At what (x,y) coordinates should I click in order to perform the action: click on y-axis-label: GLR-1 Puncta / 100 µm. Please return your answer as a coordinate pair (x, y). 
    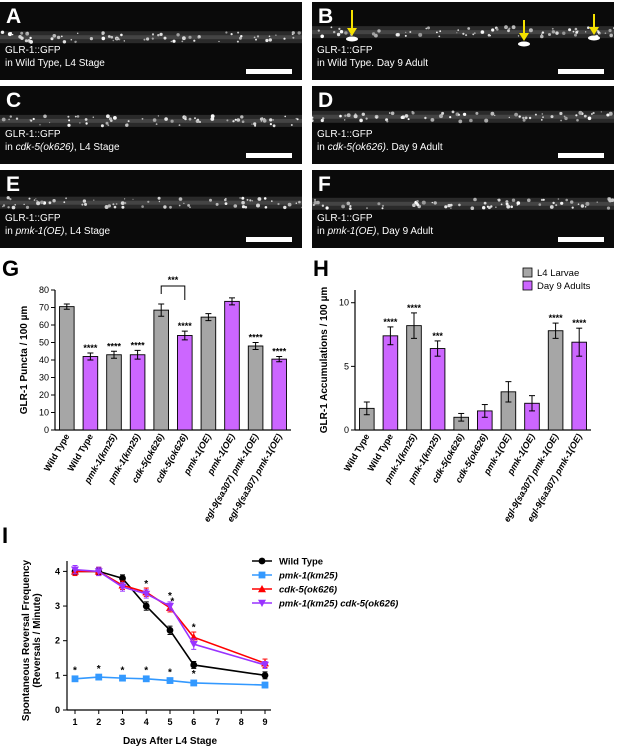
    Looking at the image, I should click on (24, 360).